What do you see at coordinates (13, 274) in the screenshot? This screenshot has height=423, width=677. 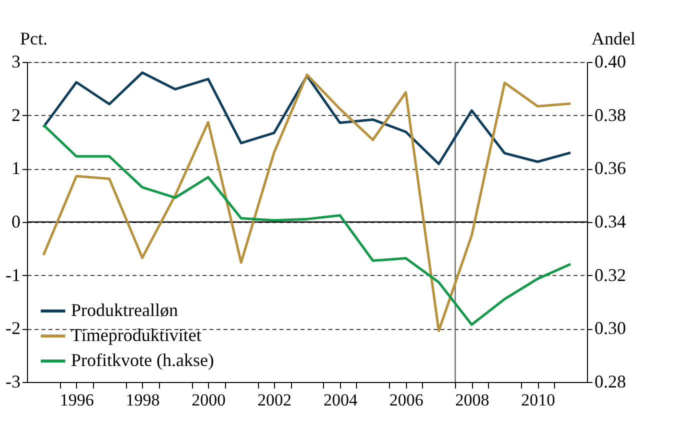 I see `y-tick-label: -1` at bounding box center [13, 274].